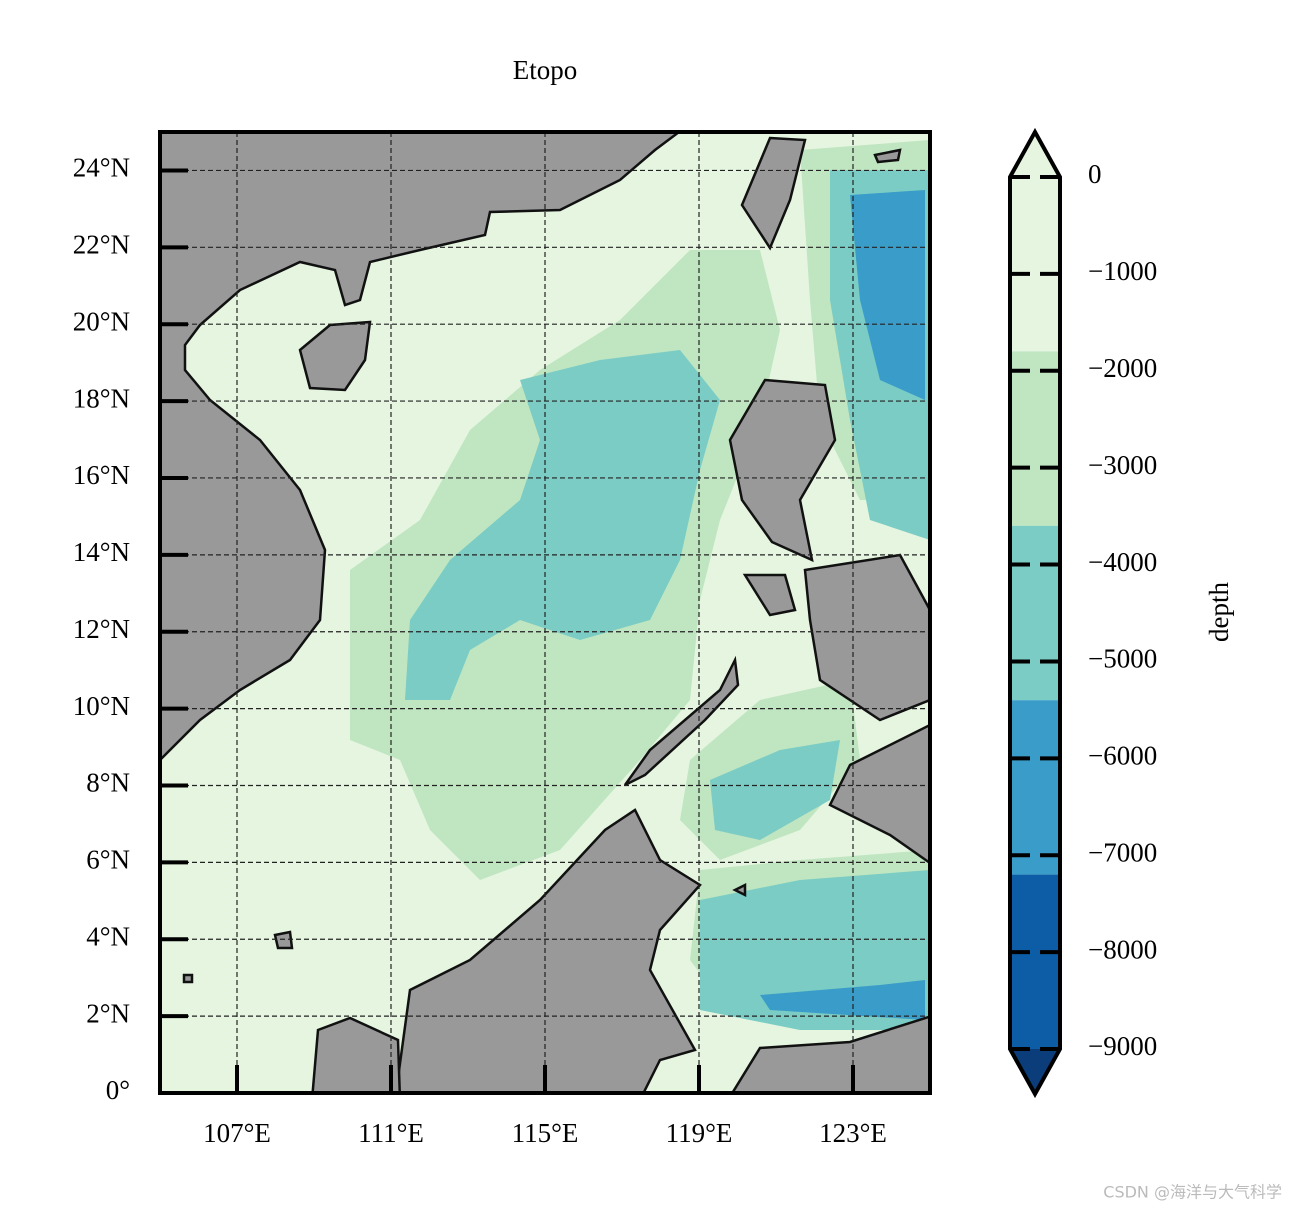  What do you see at coordinates (101, 629) in the screenshot?
I see `y-tick-label: 12°N` at bounding box center [101, 629].